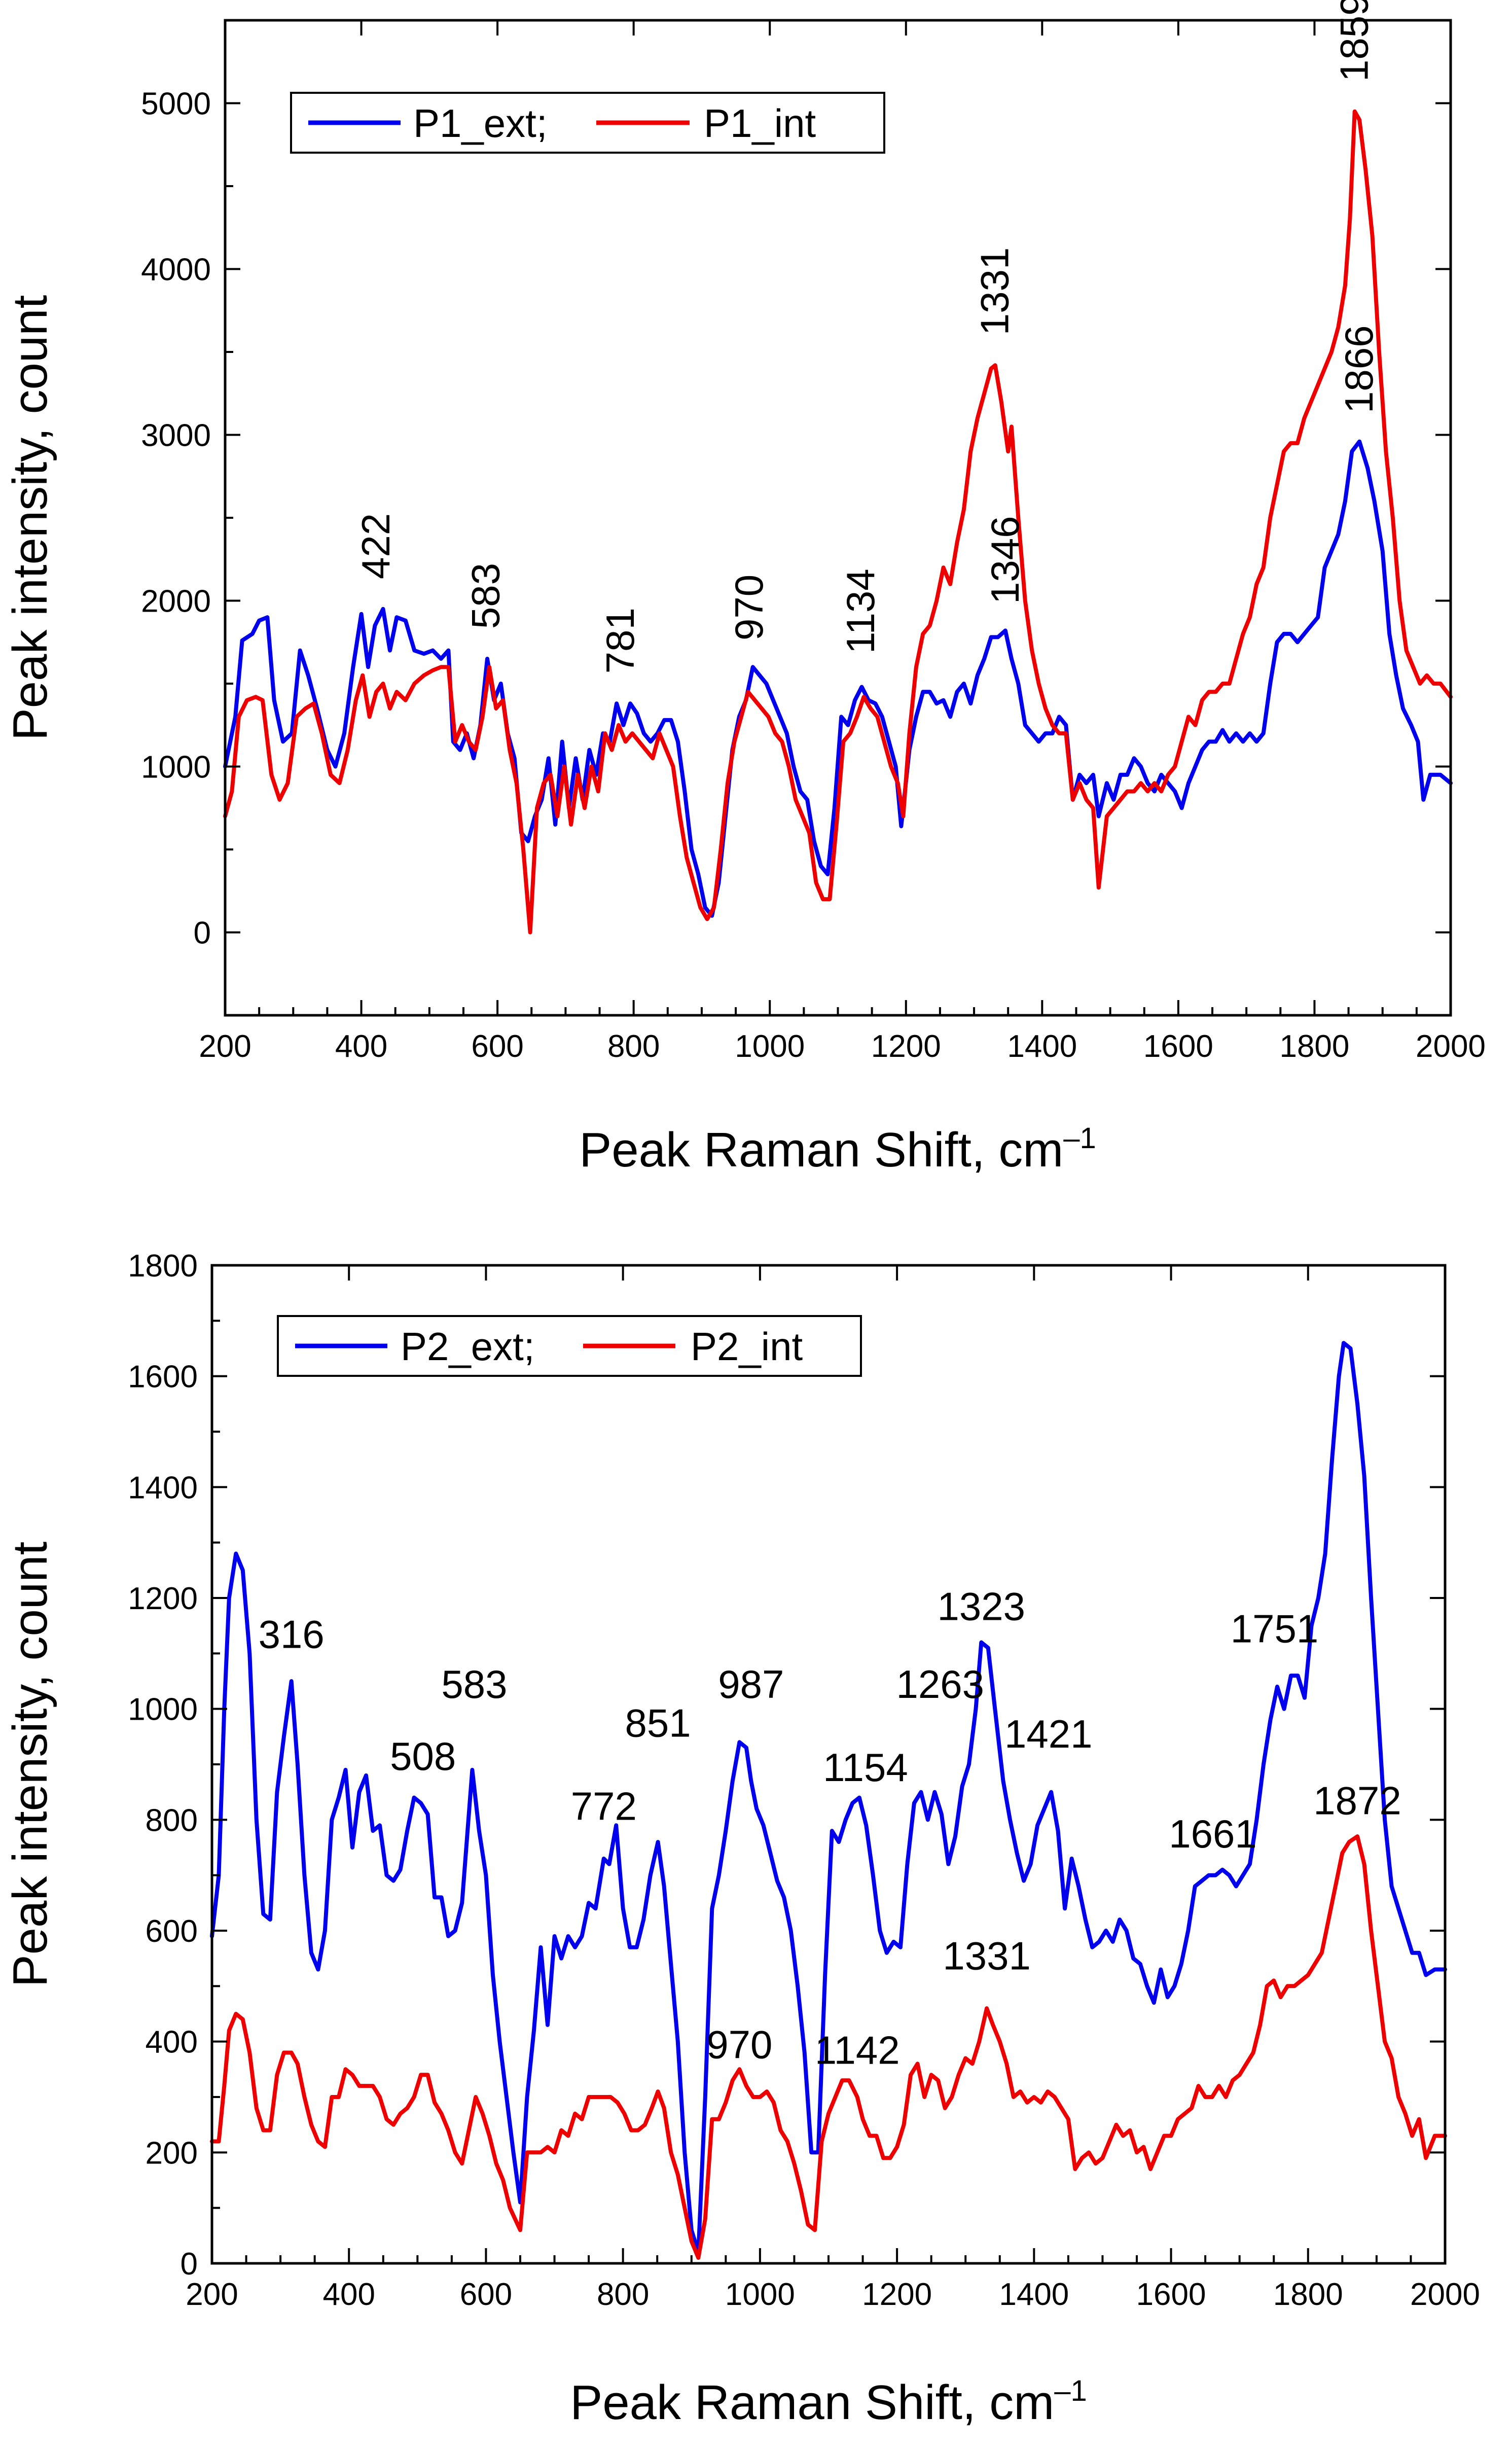 The image size is (1512, 2452). I want to click on top-chart-x-tick-label: 200, so click(225, 1047).